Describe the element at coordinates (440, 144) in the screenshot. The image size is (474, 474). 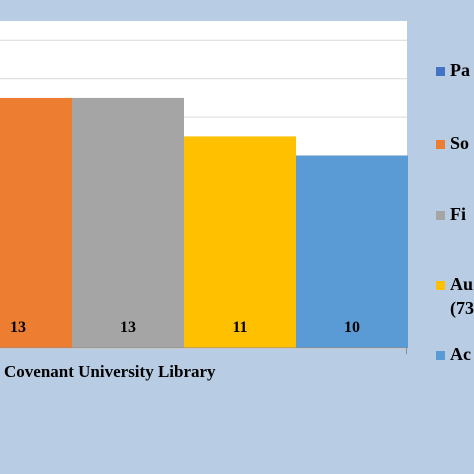
I see `legend-swatch-so` at that location.